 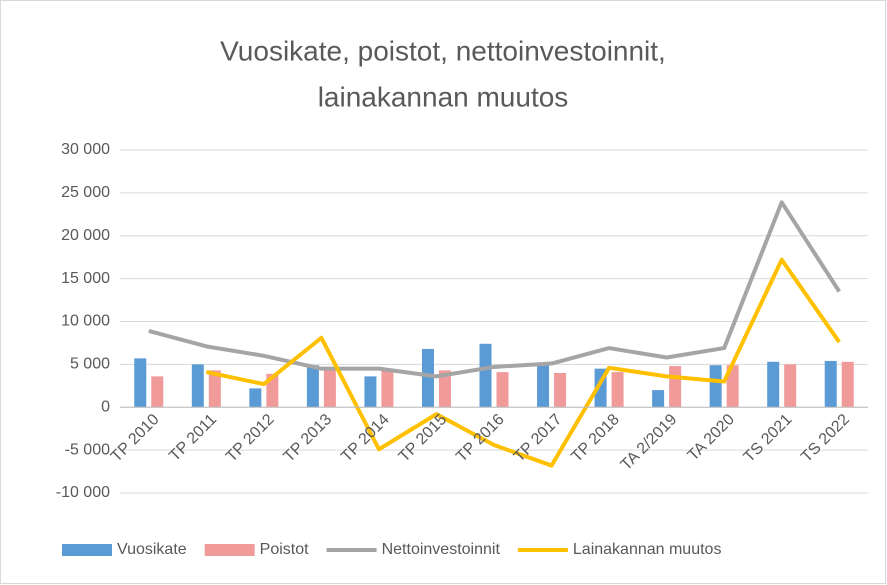 I want to click on y-tick-label: 5 000, so click(x=90, y=364).